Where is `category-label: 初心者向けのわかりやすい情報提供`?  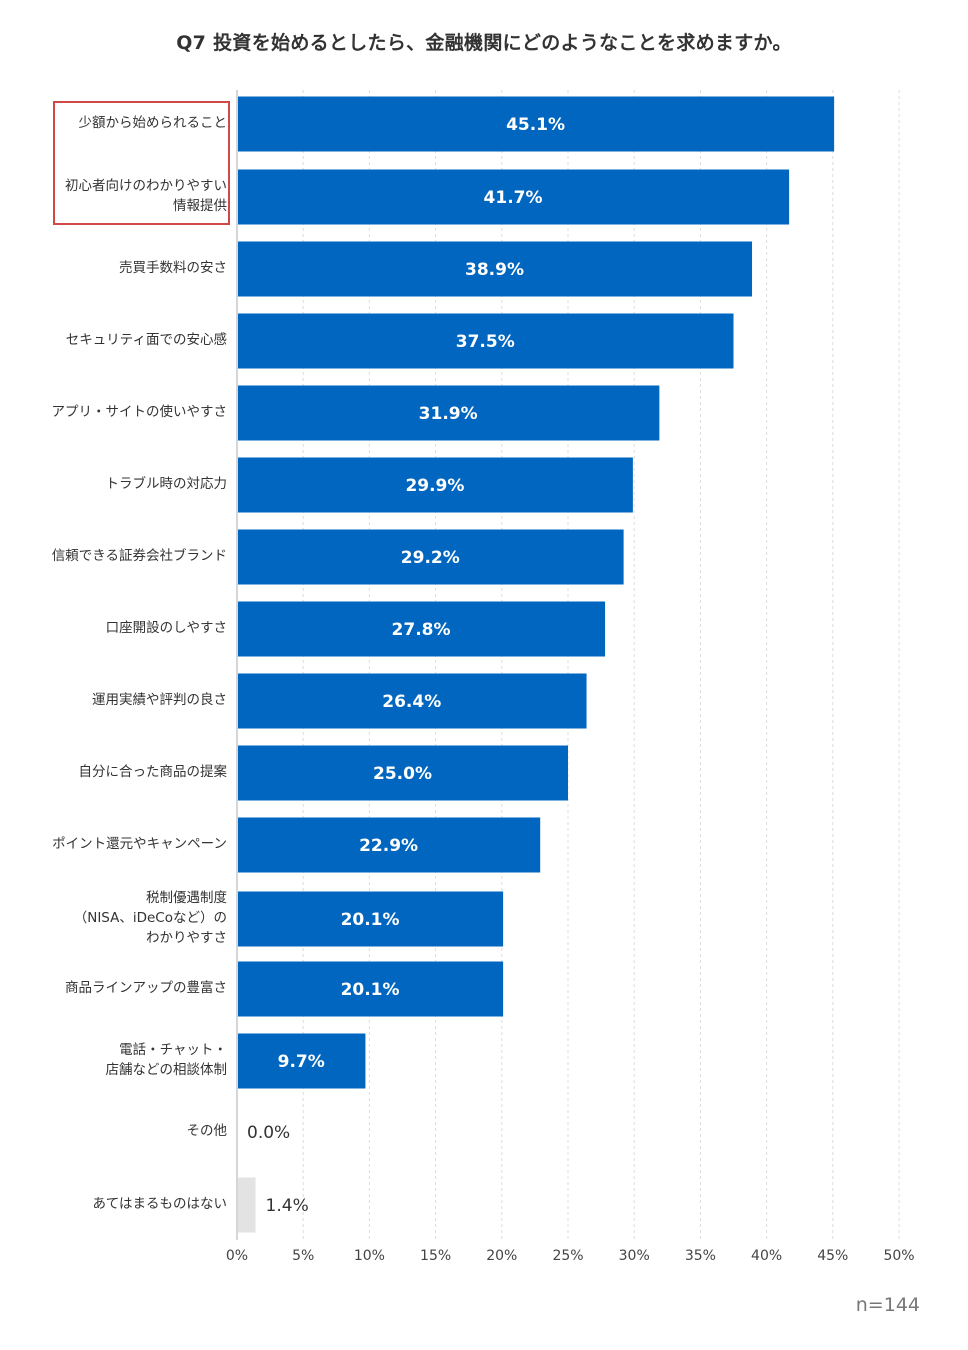 category-label: 初心者向けのわかりやすい情報提供 is located at coordinates (146, 196).